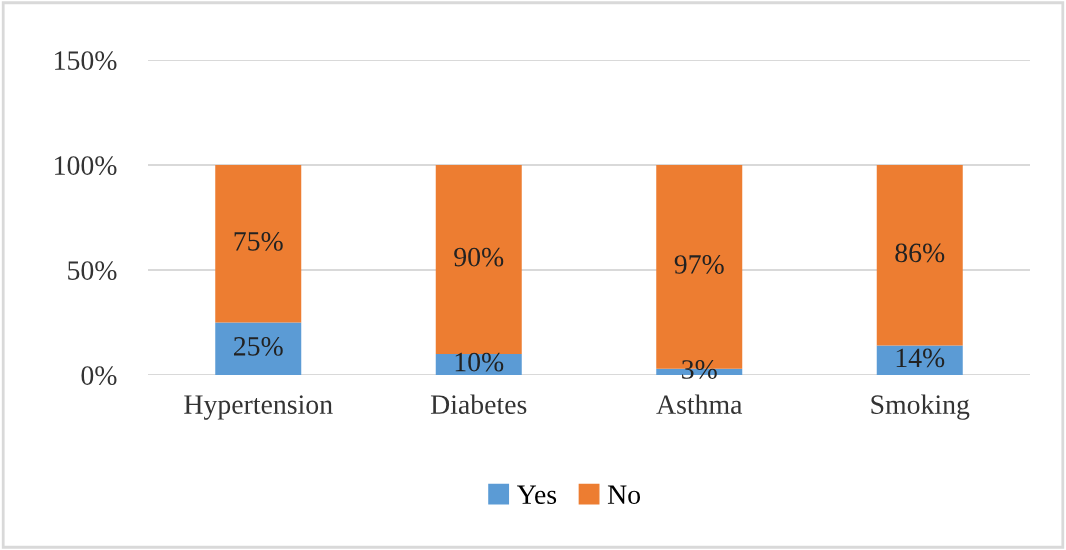 The image size is (1066, 550). What do you see at coordinates (699, 264) in the screenshot?
I see `data-label: 97%` at bounding box center [699, 264].